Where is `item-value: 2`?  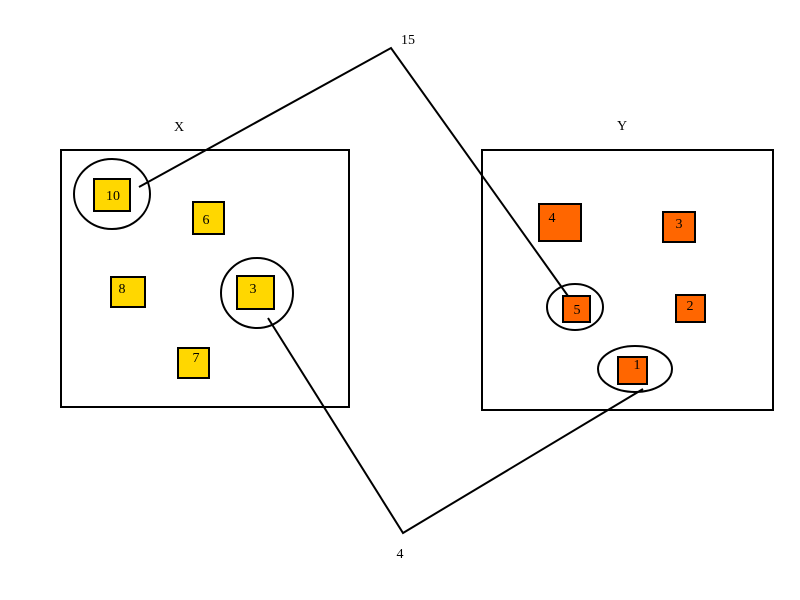
item-value: 2 is located at coordinates (690, 306).